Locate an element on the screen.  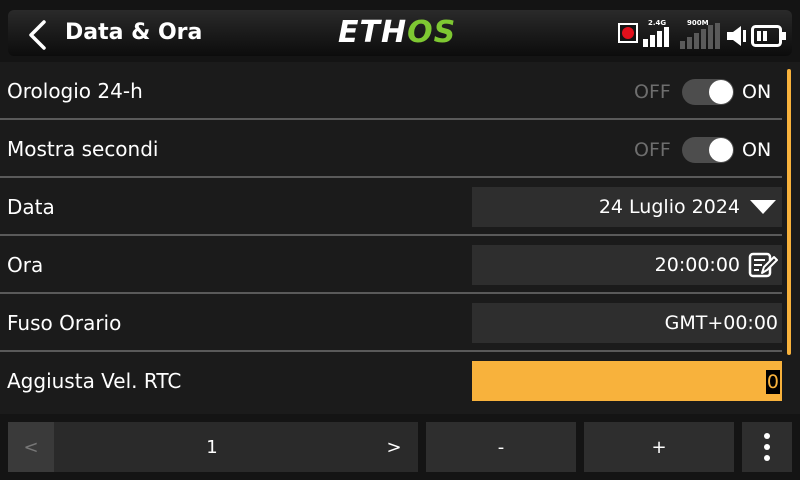
record-icon is located at coordinates (628, 33).